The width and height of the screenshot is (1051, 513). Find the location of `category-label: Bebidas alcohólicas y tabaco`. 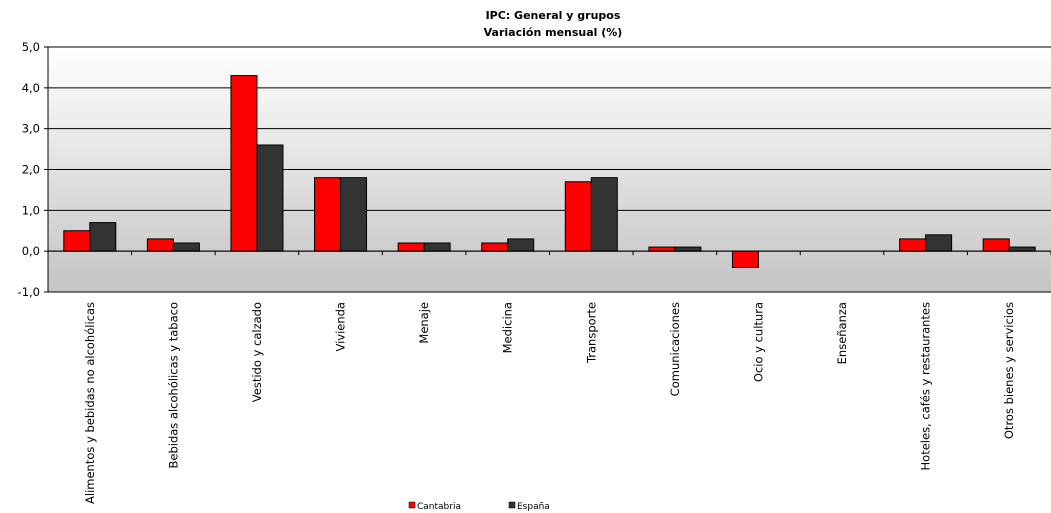

category-label: Bebidas alcohólicas y tabaco is located at coordinates (173, 385).